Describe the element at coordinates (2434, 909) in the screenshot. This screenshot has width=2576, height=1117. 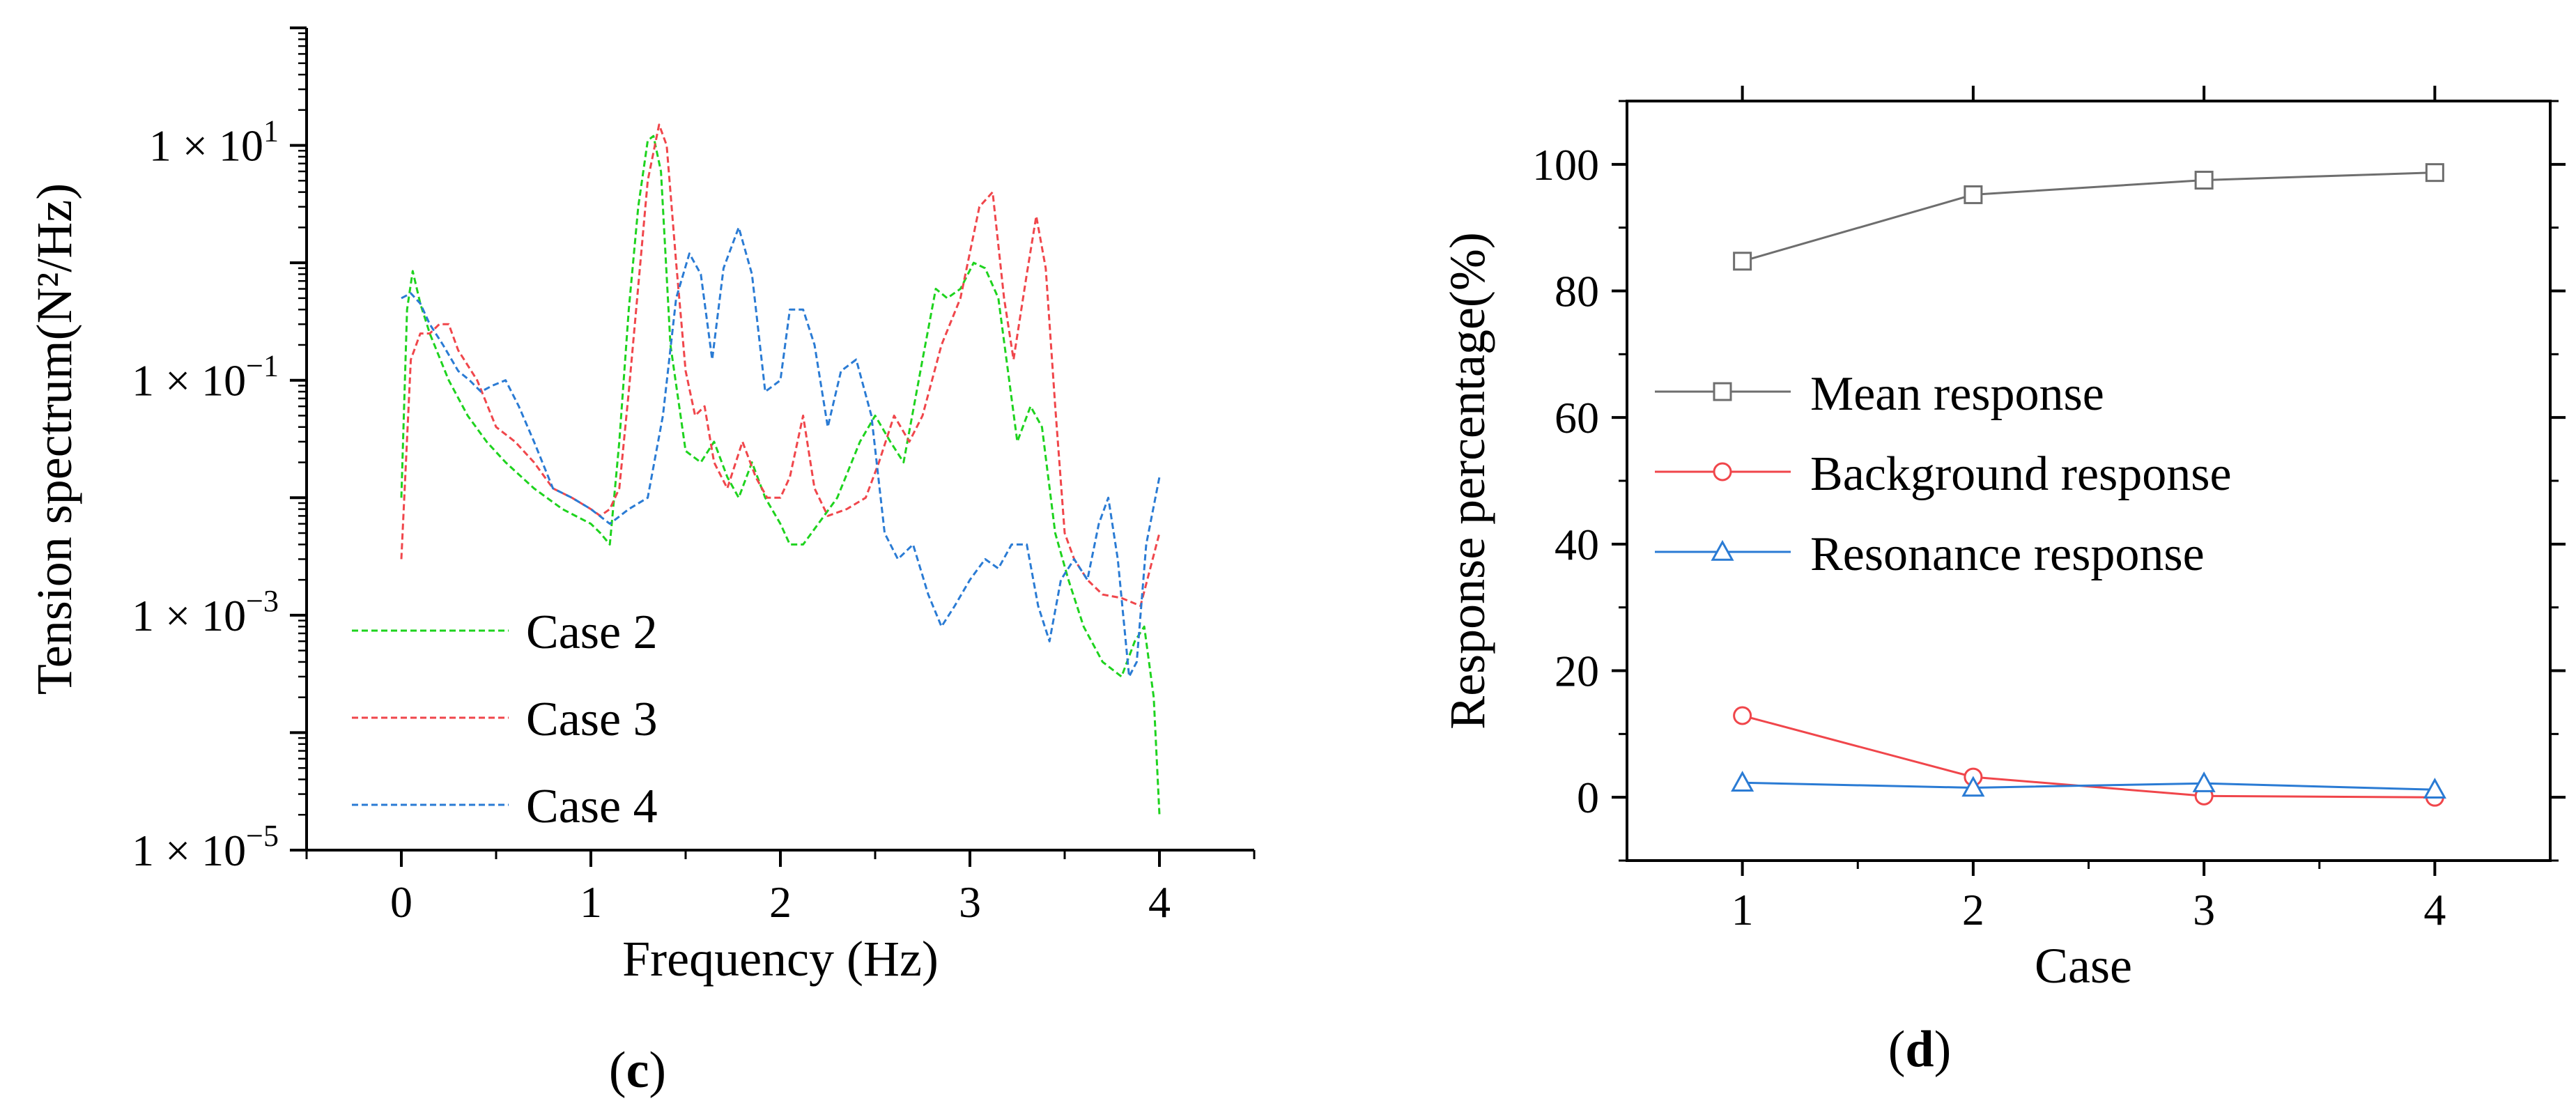
I see `panel-d-x-tick-label: 4` at that location.